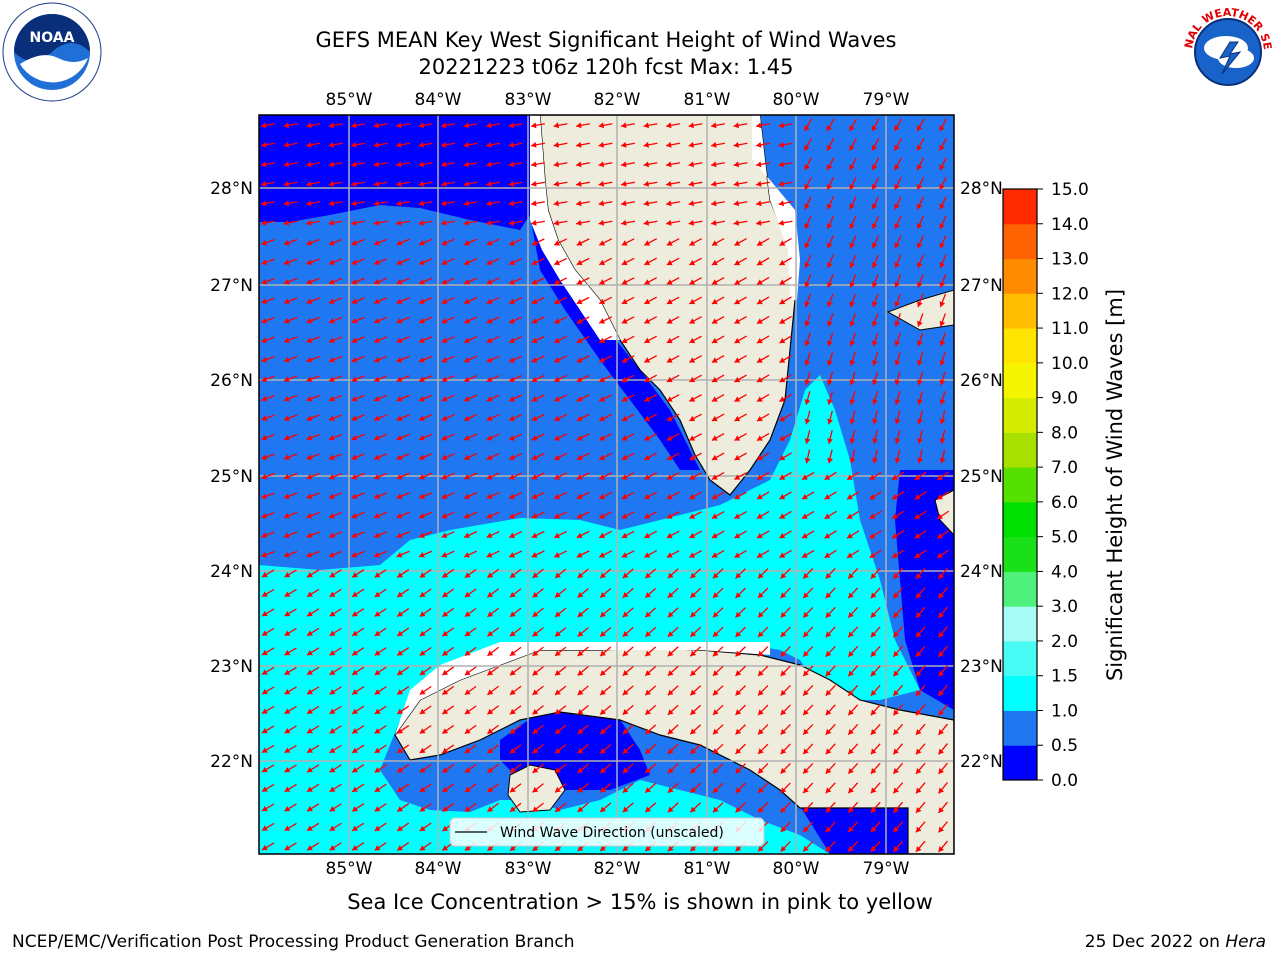 The height and width of the screenshot is (960, 1280). What do you see at coordinates (707, 100) in the screenshot?
I see `lon-label-top: 81°W` at bounding box center [707, 100].